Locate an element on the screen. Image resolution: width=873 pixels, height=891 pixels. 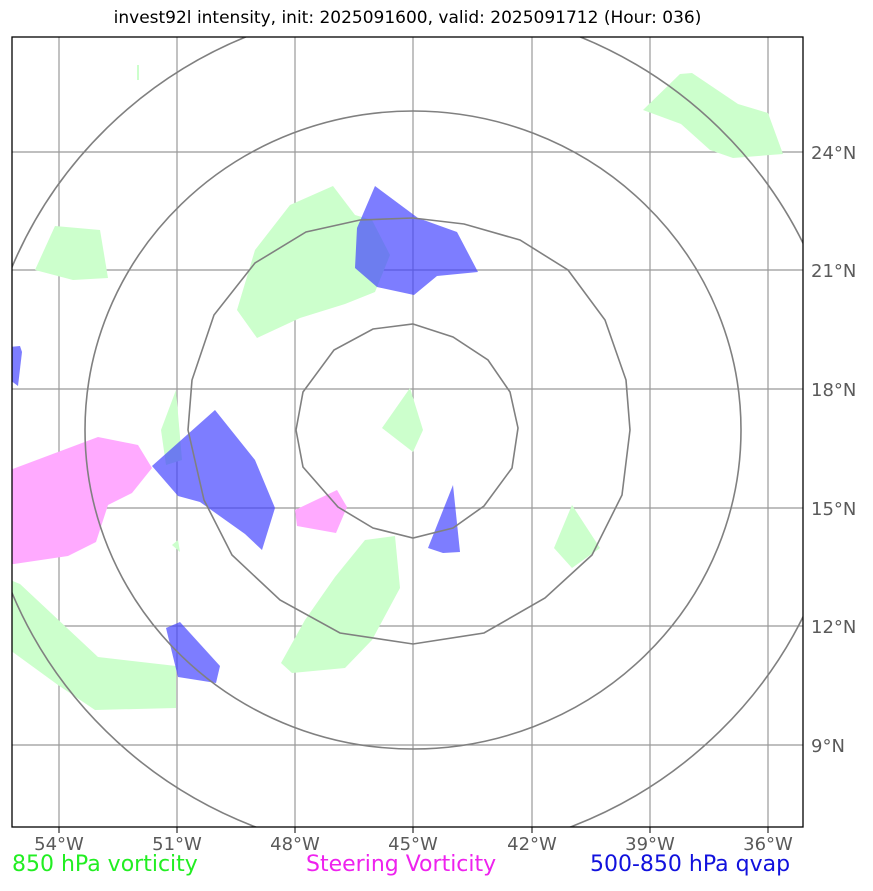
legend-qvap: 500-850 hPa qvap is located at coordinates (690, 864).